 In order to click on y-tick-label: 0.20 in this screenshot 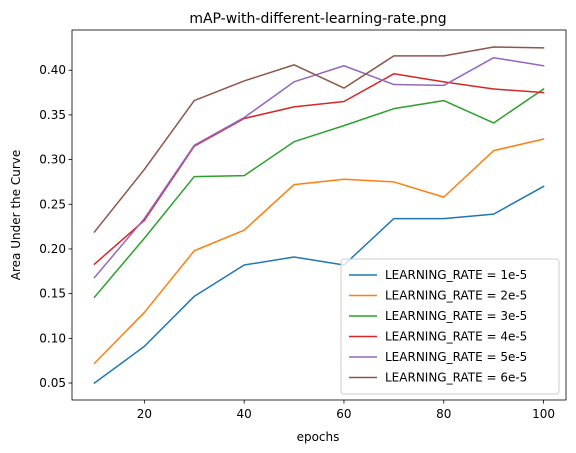, I will do `click(52, 249)`.